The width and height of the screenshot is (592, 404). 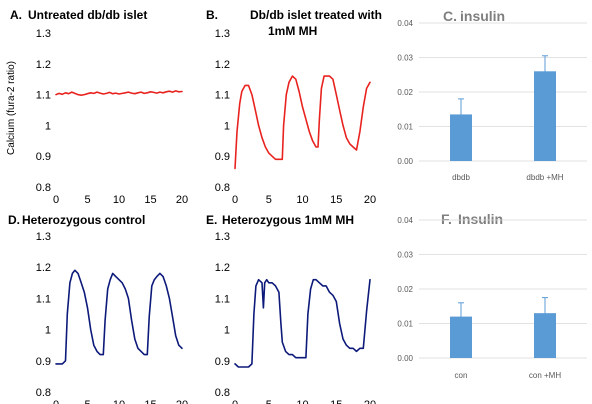 What do you see at coordinates (212, 15) in the screenshot?
I see `panel-letter: B.` at bounding box center [212, 15].